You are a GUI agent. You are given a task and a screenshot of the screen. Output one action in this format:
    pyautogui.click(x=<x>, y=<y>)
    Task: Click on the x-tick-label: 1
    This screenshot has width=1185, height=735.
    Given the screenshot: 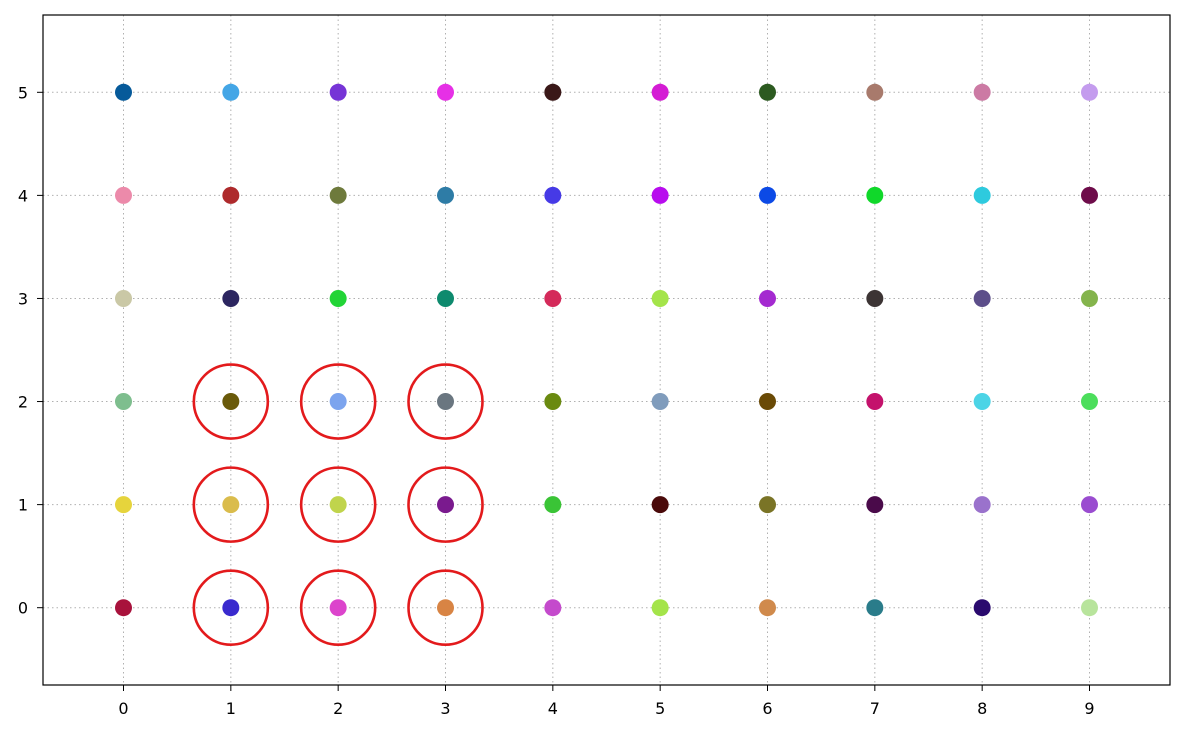 What is the action you would take?
    pyautogui.click(x=231, y=708)
    